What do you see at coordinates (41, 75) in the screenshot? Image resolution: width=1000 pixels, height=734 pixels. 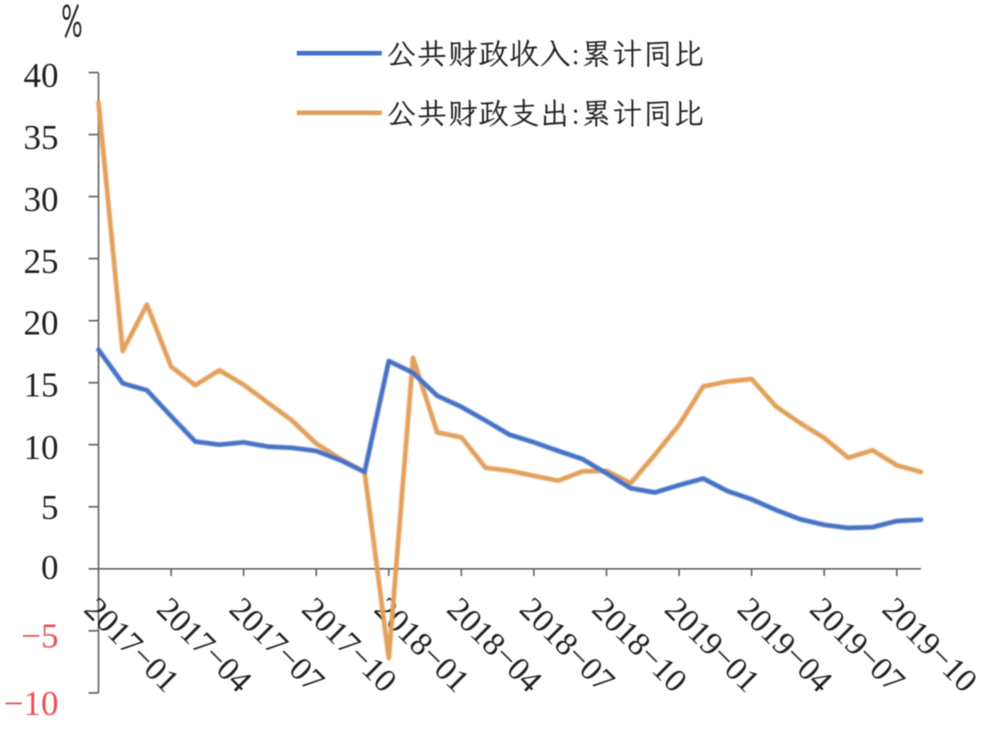 I see `svg-text: 40` at bounding box center [41, 75].